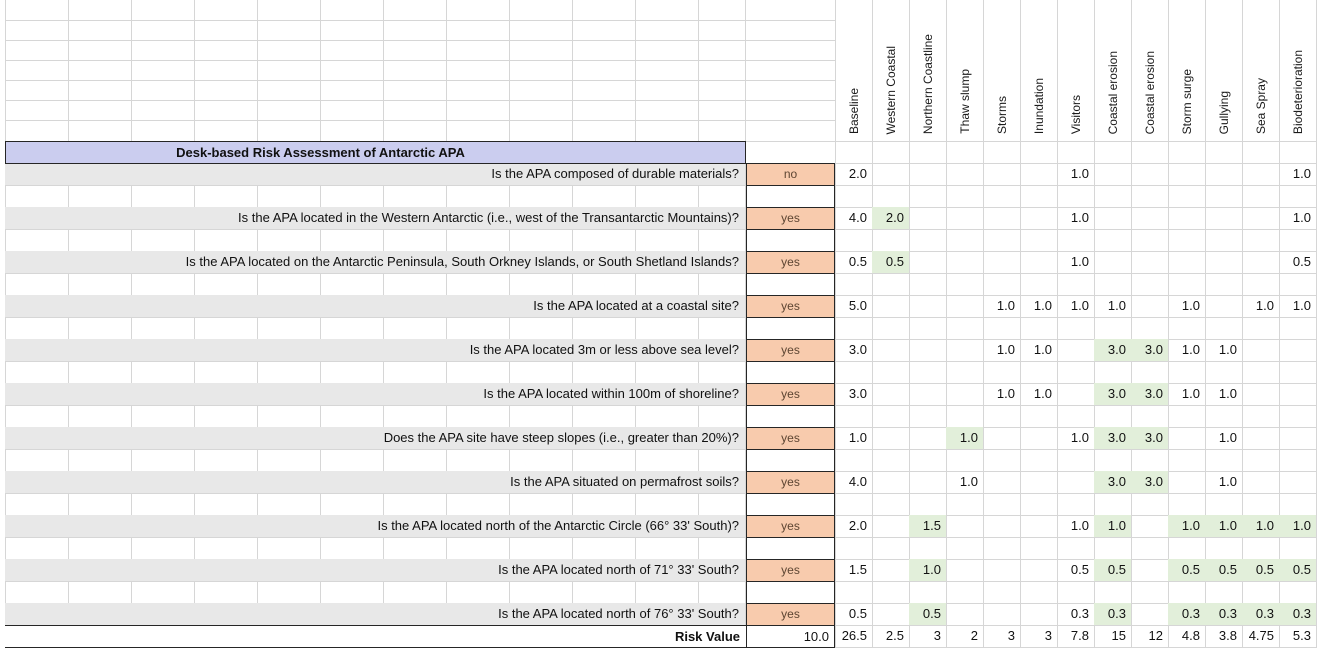 The image size is (1317, 649). What do you see at coordinates (894, 635) in the screenshot?
I see `risk-value-cell: 2.5` at bounding box center [894, 635].